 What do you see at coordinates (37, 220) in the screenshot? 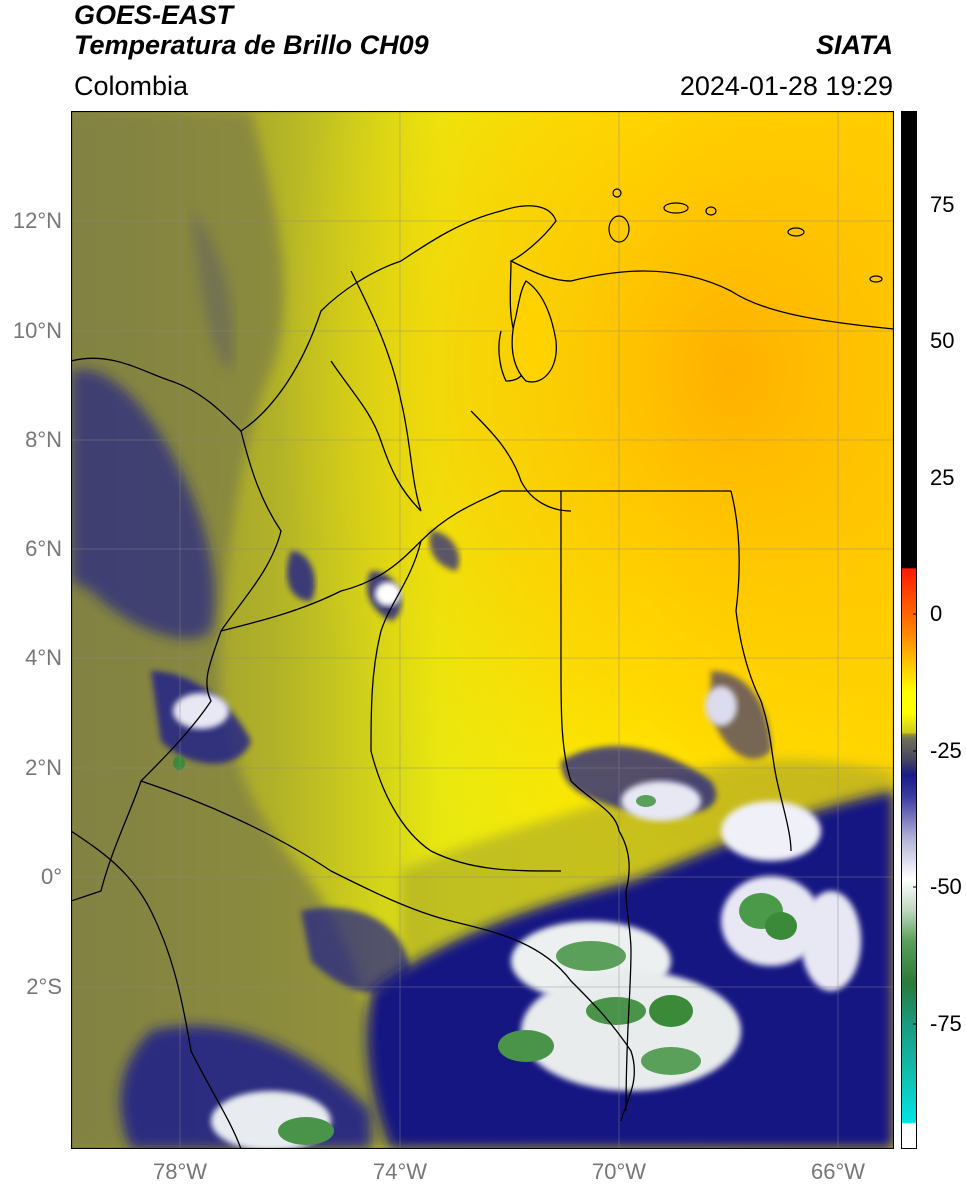
I see `lat-label-12n: 12°N` at bounding box center [37, 220].